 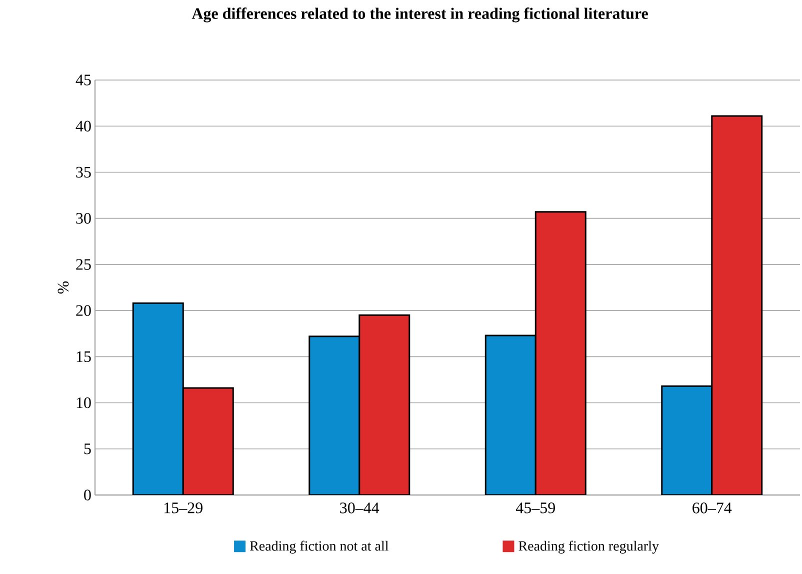 What do you see at coordinates (183, 508) in the screenshot?
I see `x-tick-label: 15–29` at bounding box center [183, 508].